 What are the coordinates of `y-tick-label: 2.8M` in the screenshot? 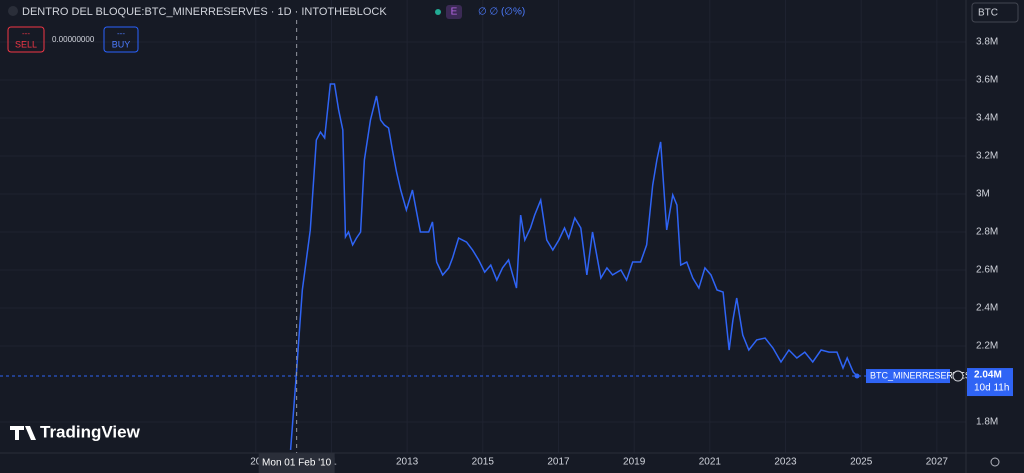 It's located at (987, 232).